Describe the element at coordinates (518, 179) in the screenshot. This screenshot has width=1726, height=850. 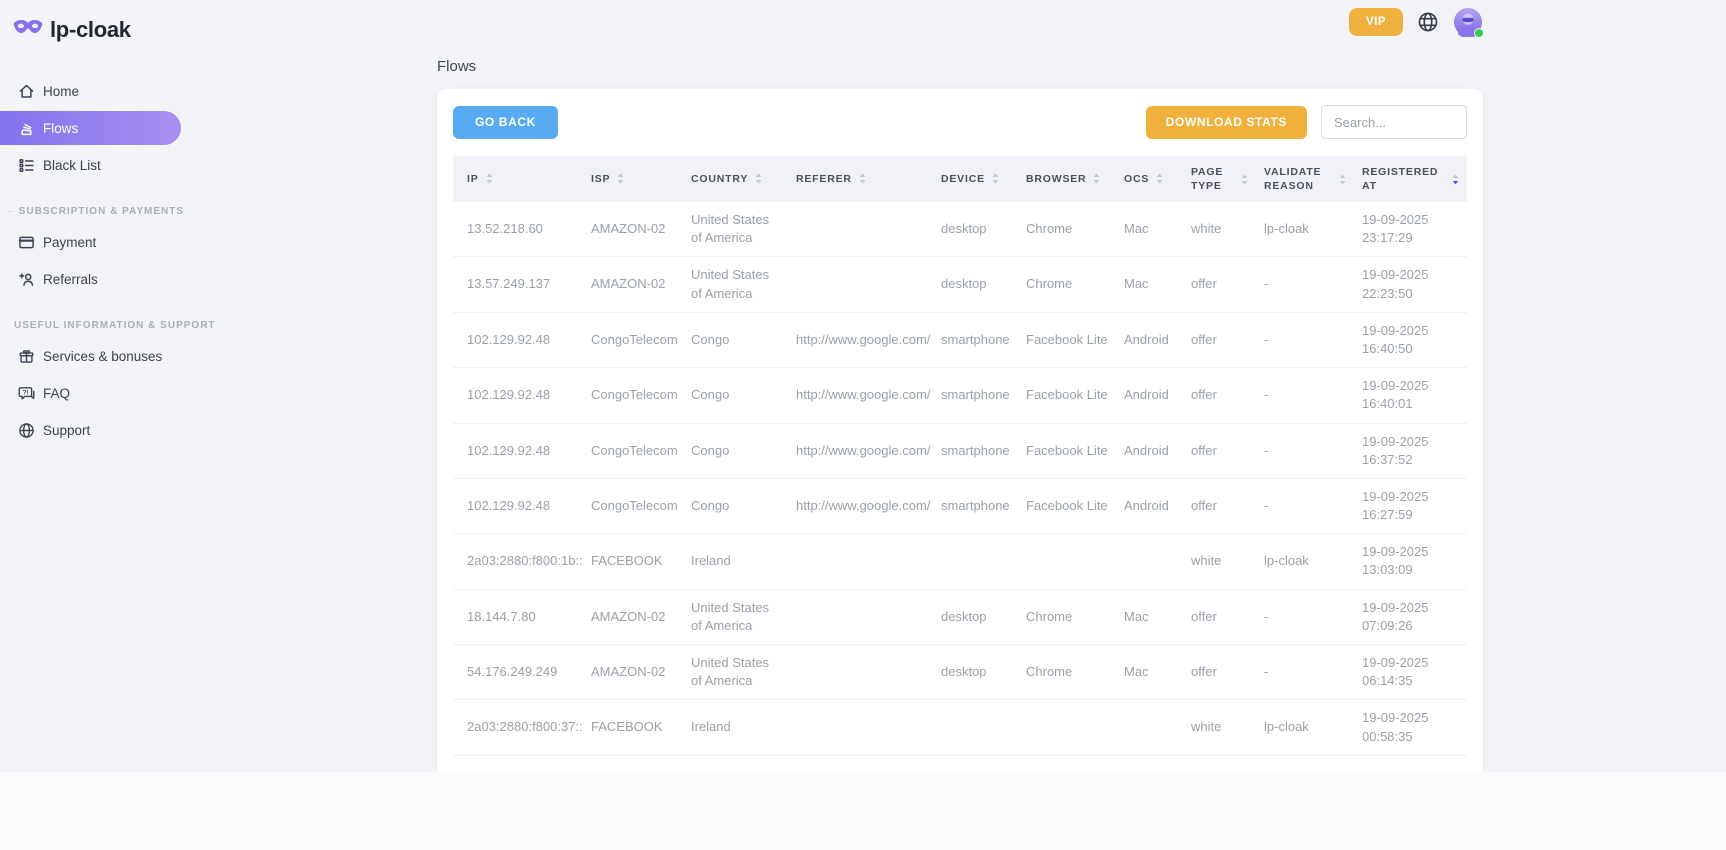
I see `col-header-ip: IP` at that location.